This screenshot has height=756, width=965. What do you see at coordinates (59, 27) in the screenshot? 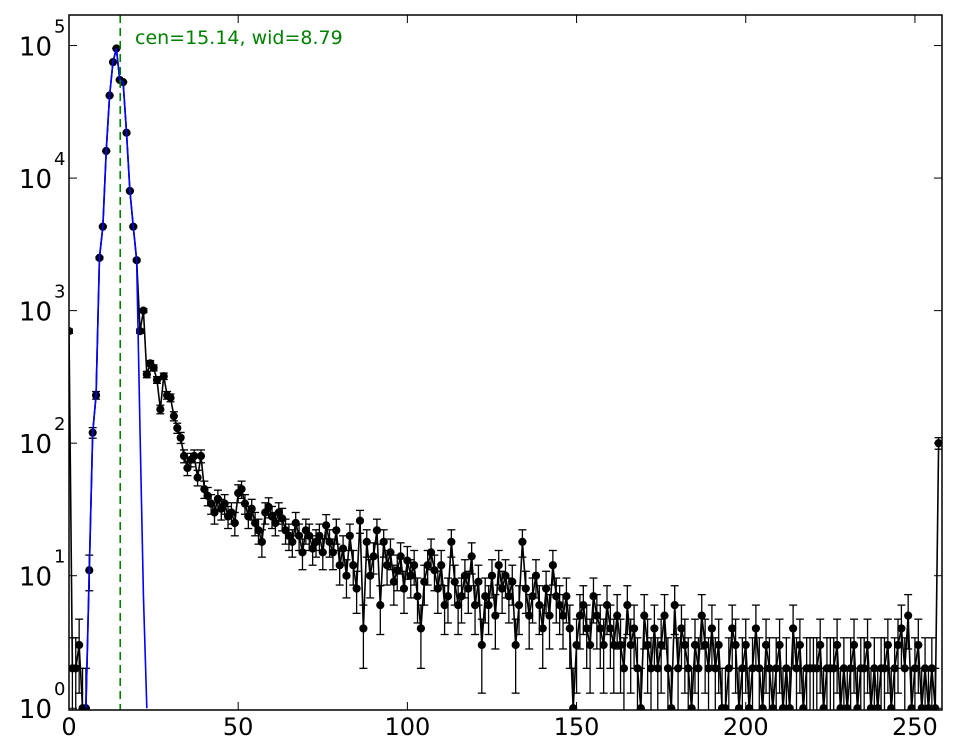
I see `y-tick-exponent: 5` at bounding box center [59, 27].